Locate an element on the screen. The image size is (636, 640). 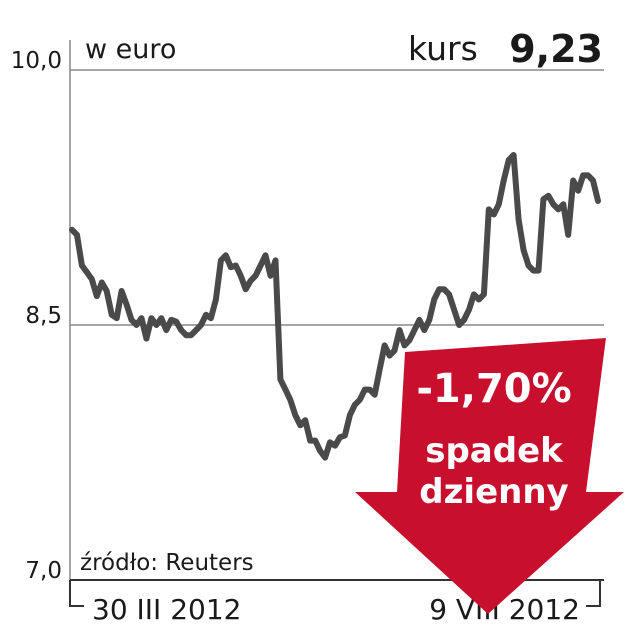
y-tick-label: 10,0 is located at coordinates (36, 61).